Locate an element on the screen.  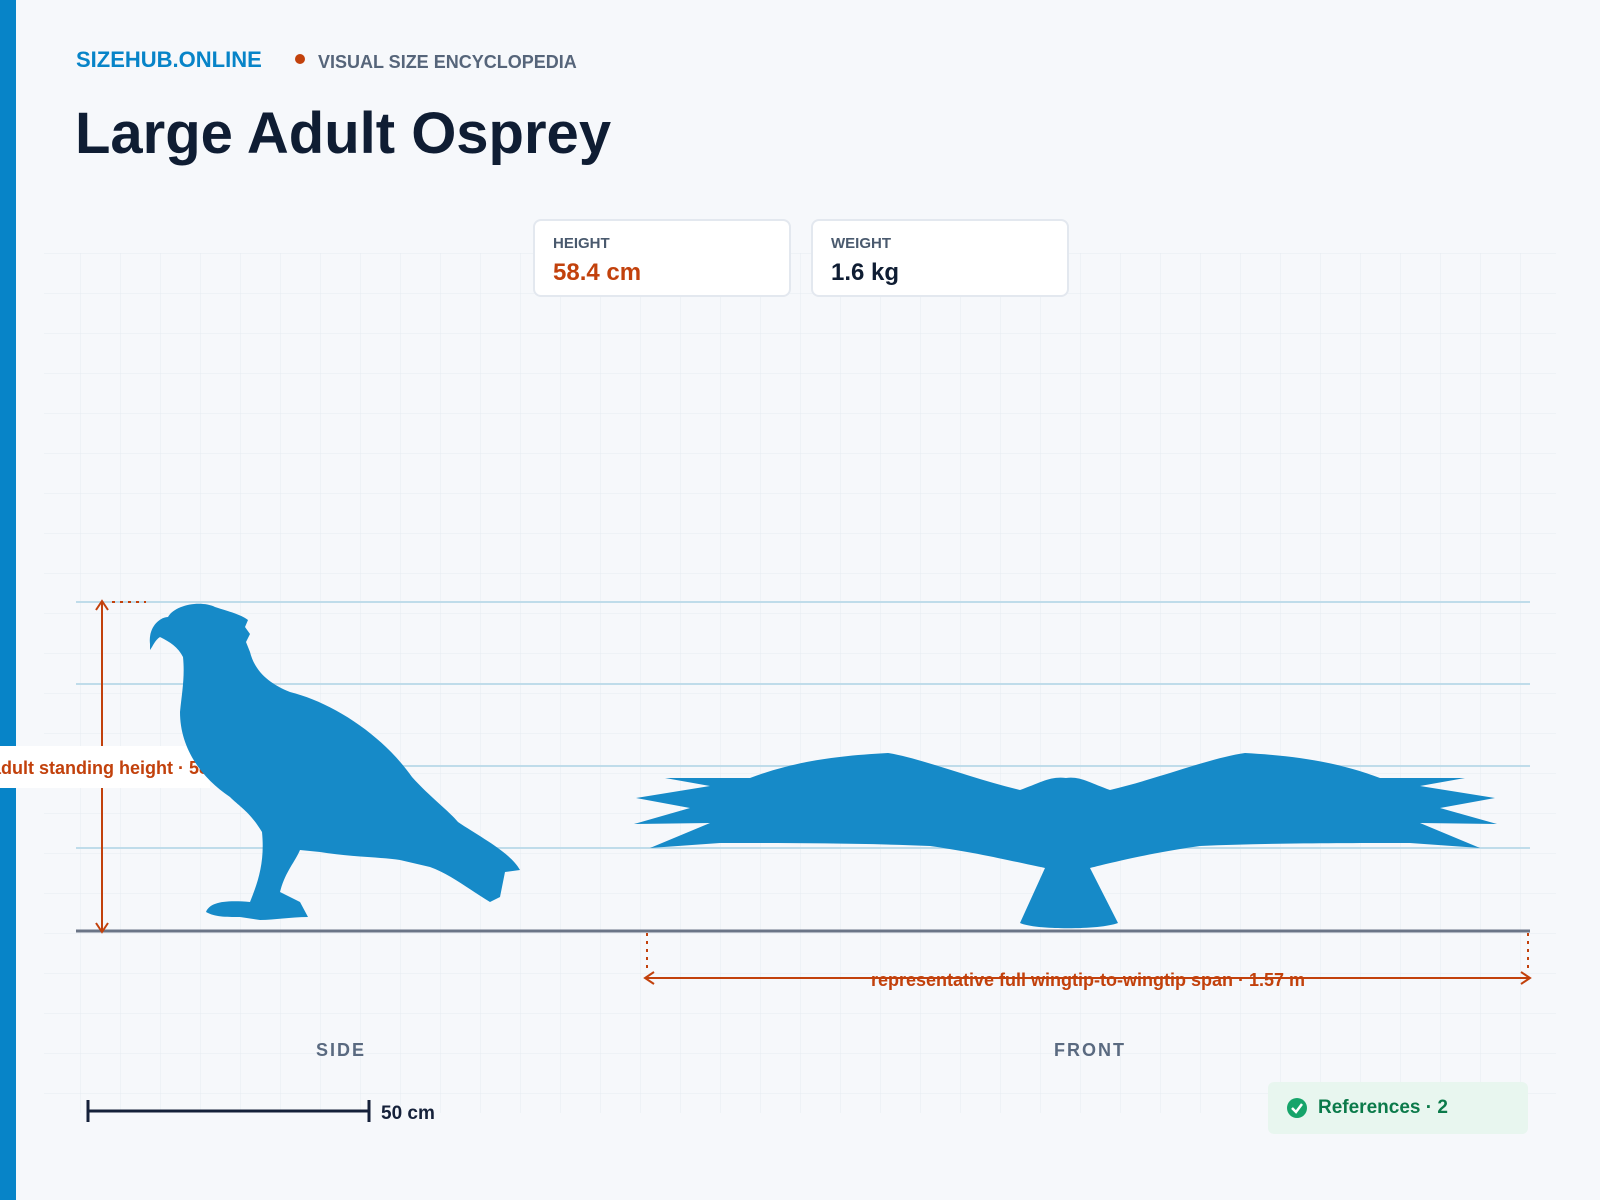
osprey-side is located at coordinates (334, 761).